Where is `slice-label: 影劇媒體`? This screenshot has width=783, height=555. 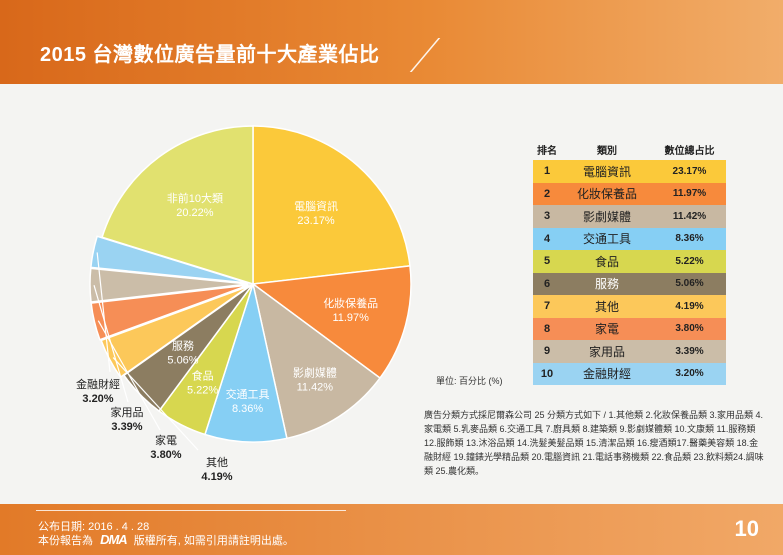
slice-label: 影劇媒體 is located at coordinates (315, 372).